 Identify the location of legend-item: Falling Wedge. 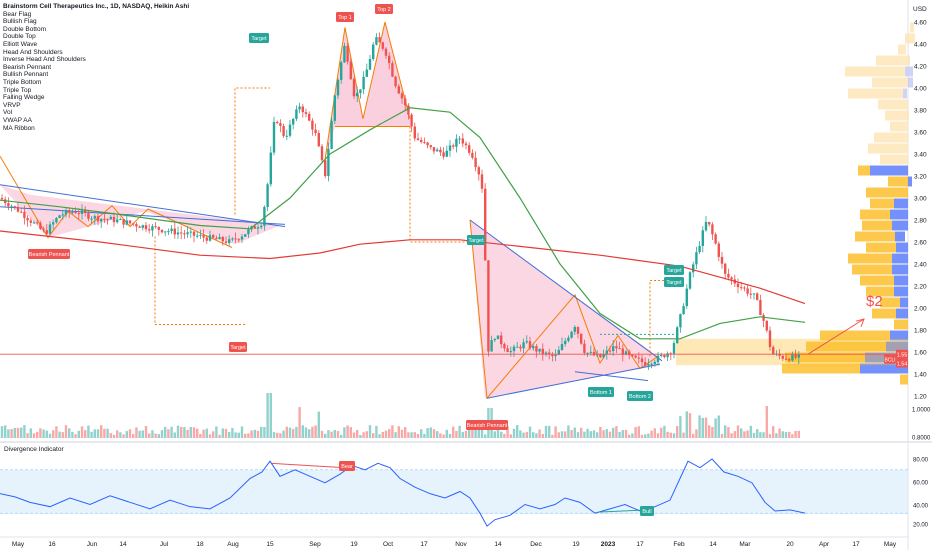
(24, 98).